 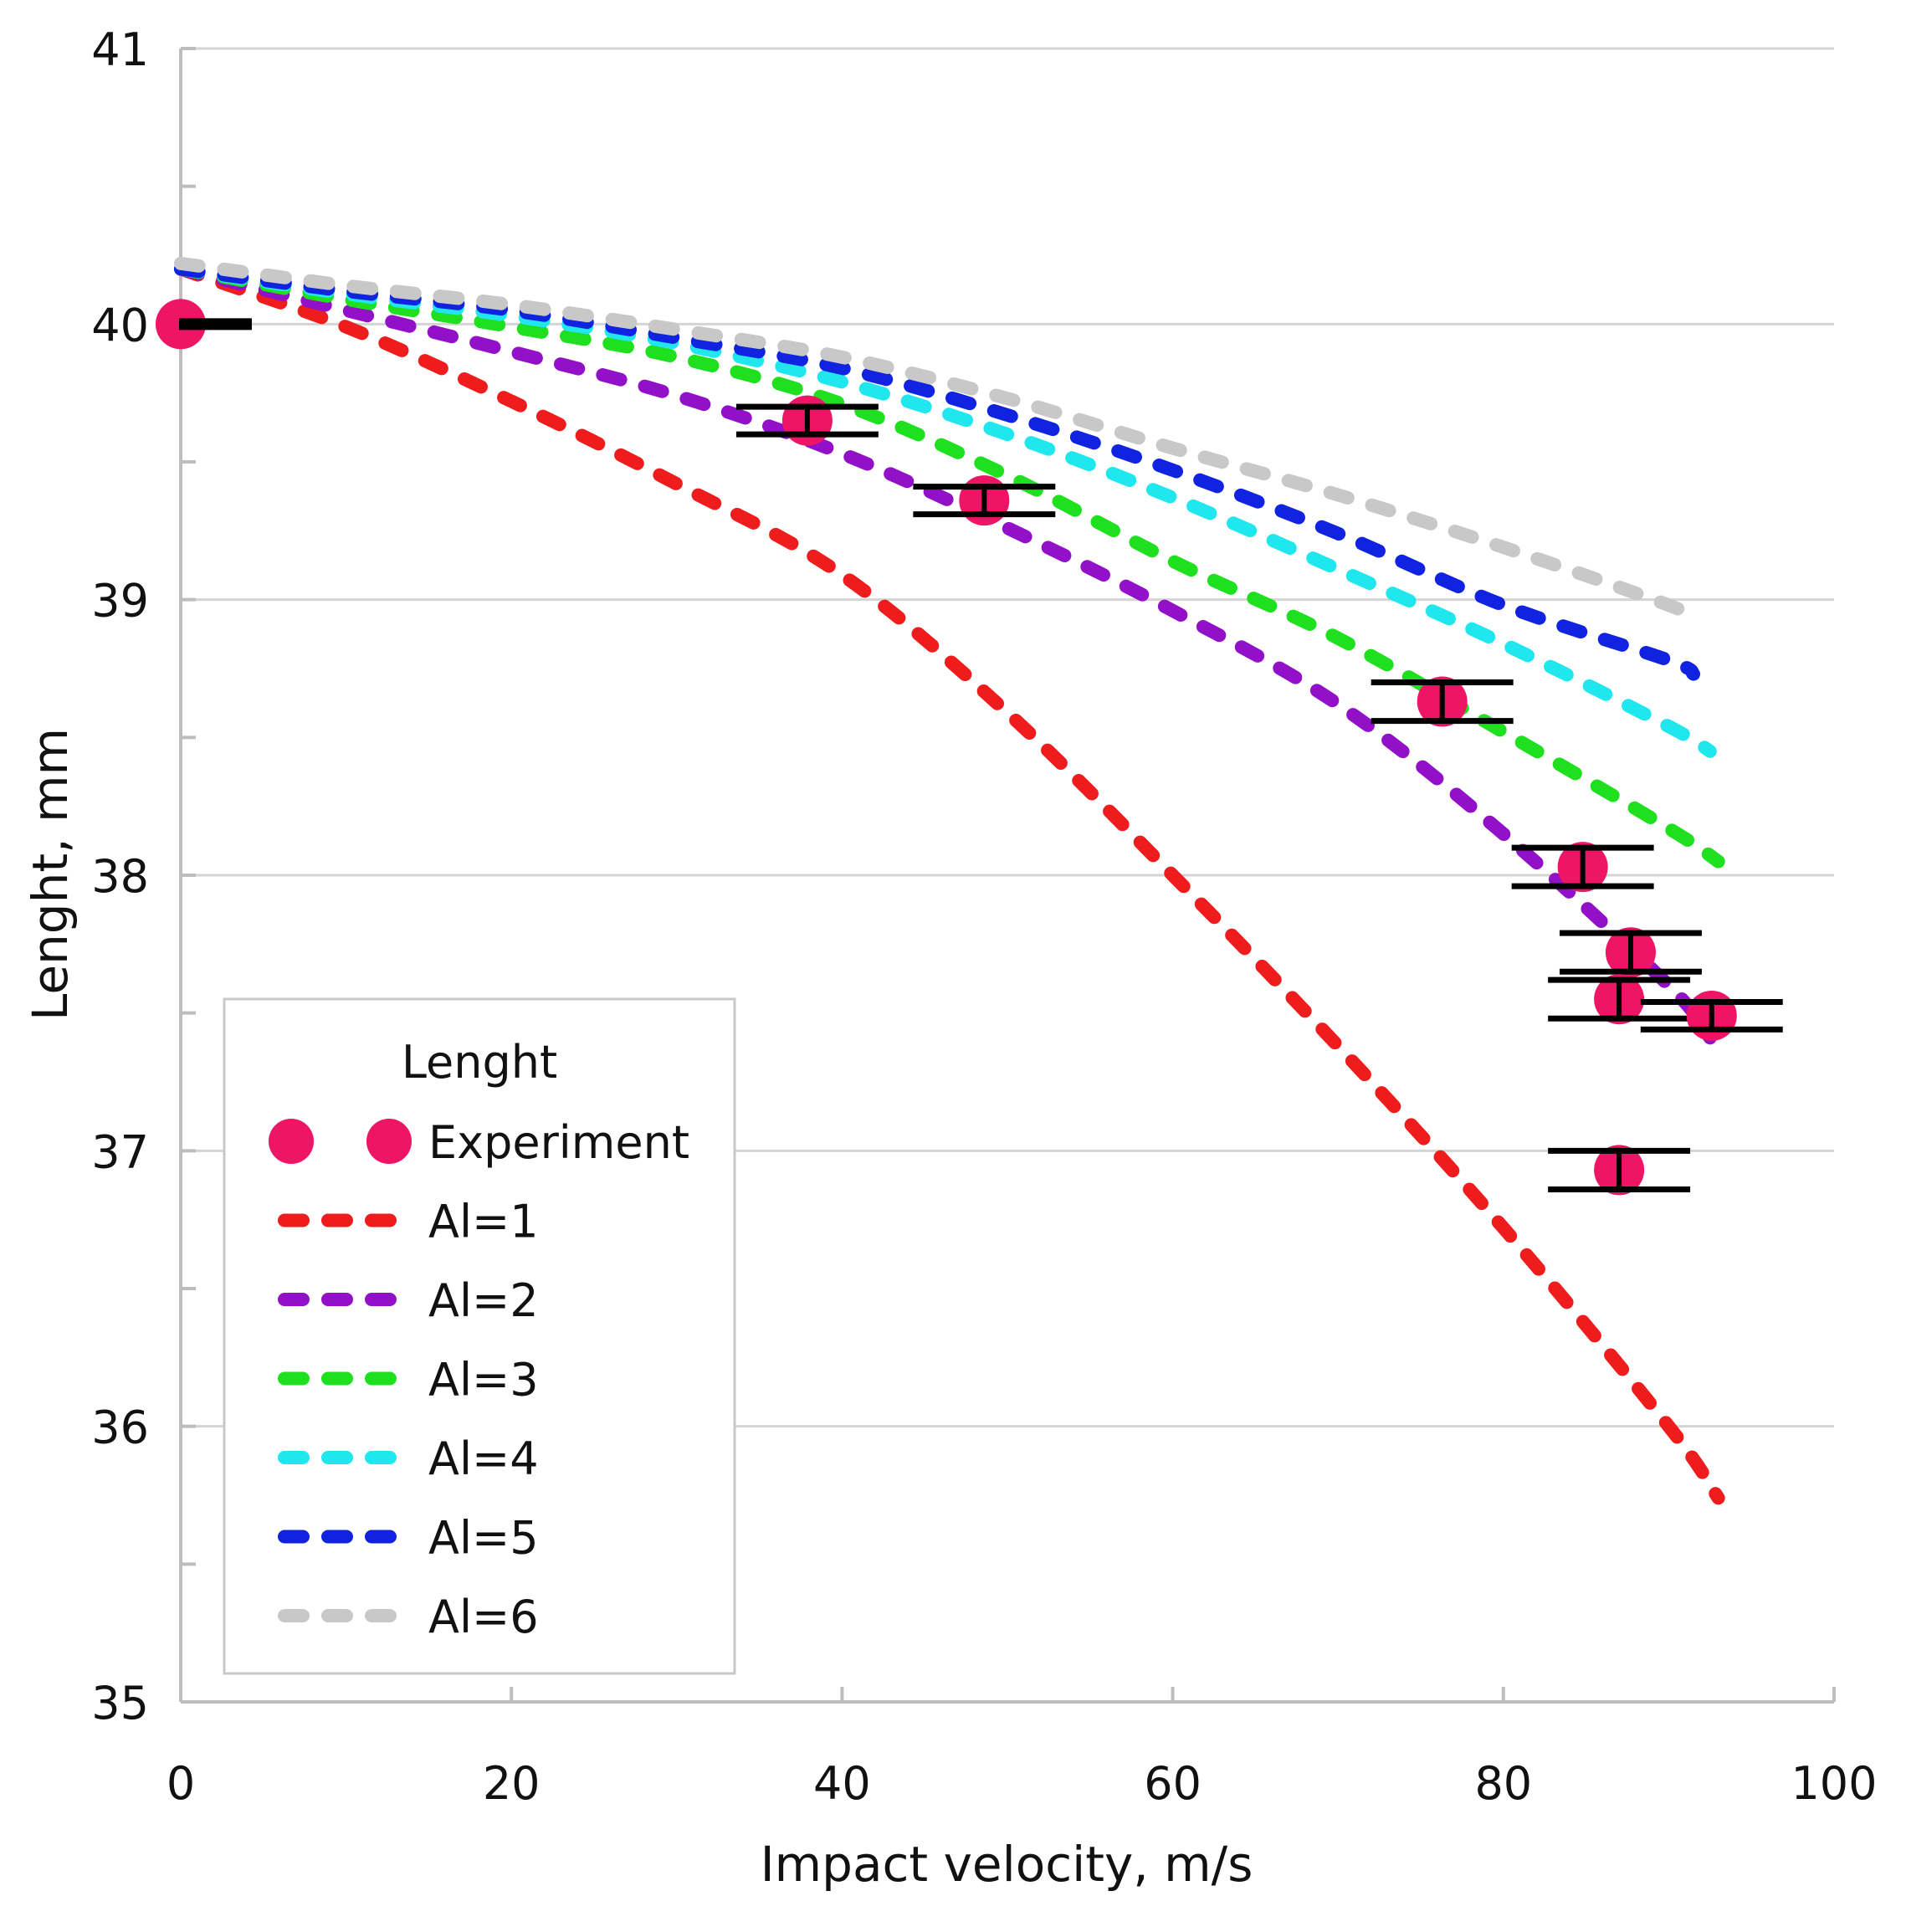 I want to click on legend-label-experiment: Experiment, so click(x=558, y=1142).